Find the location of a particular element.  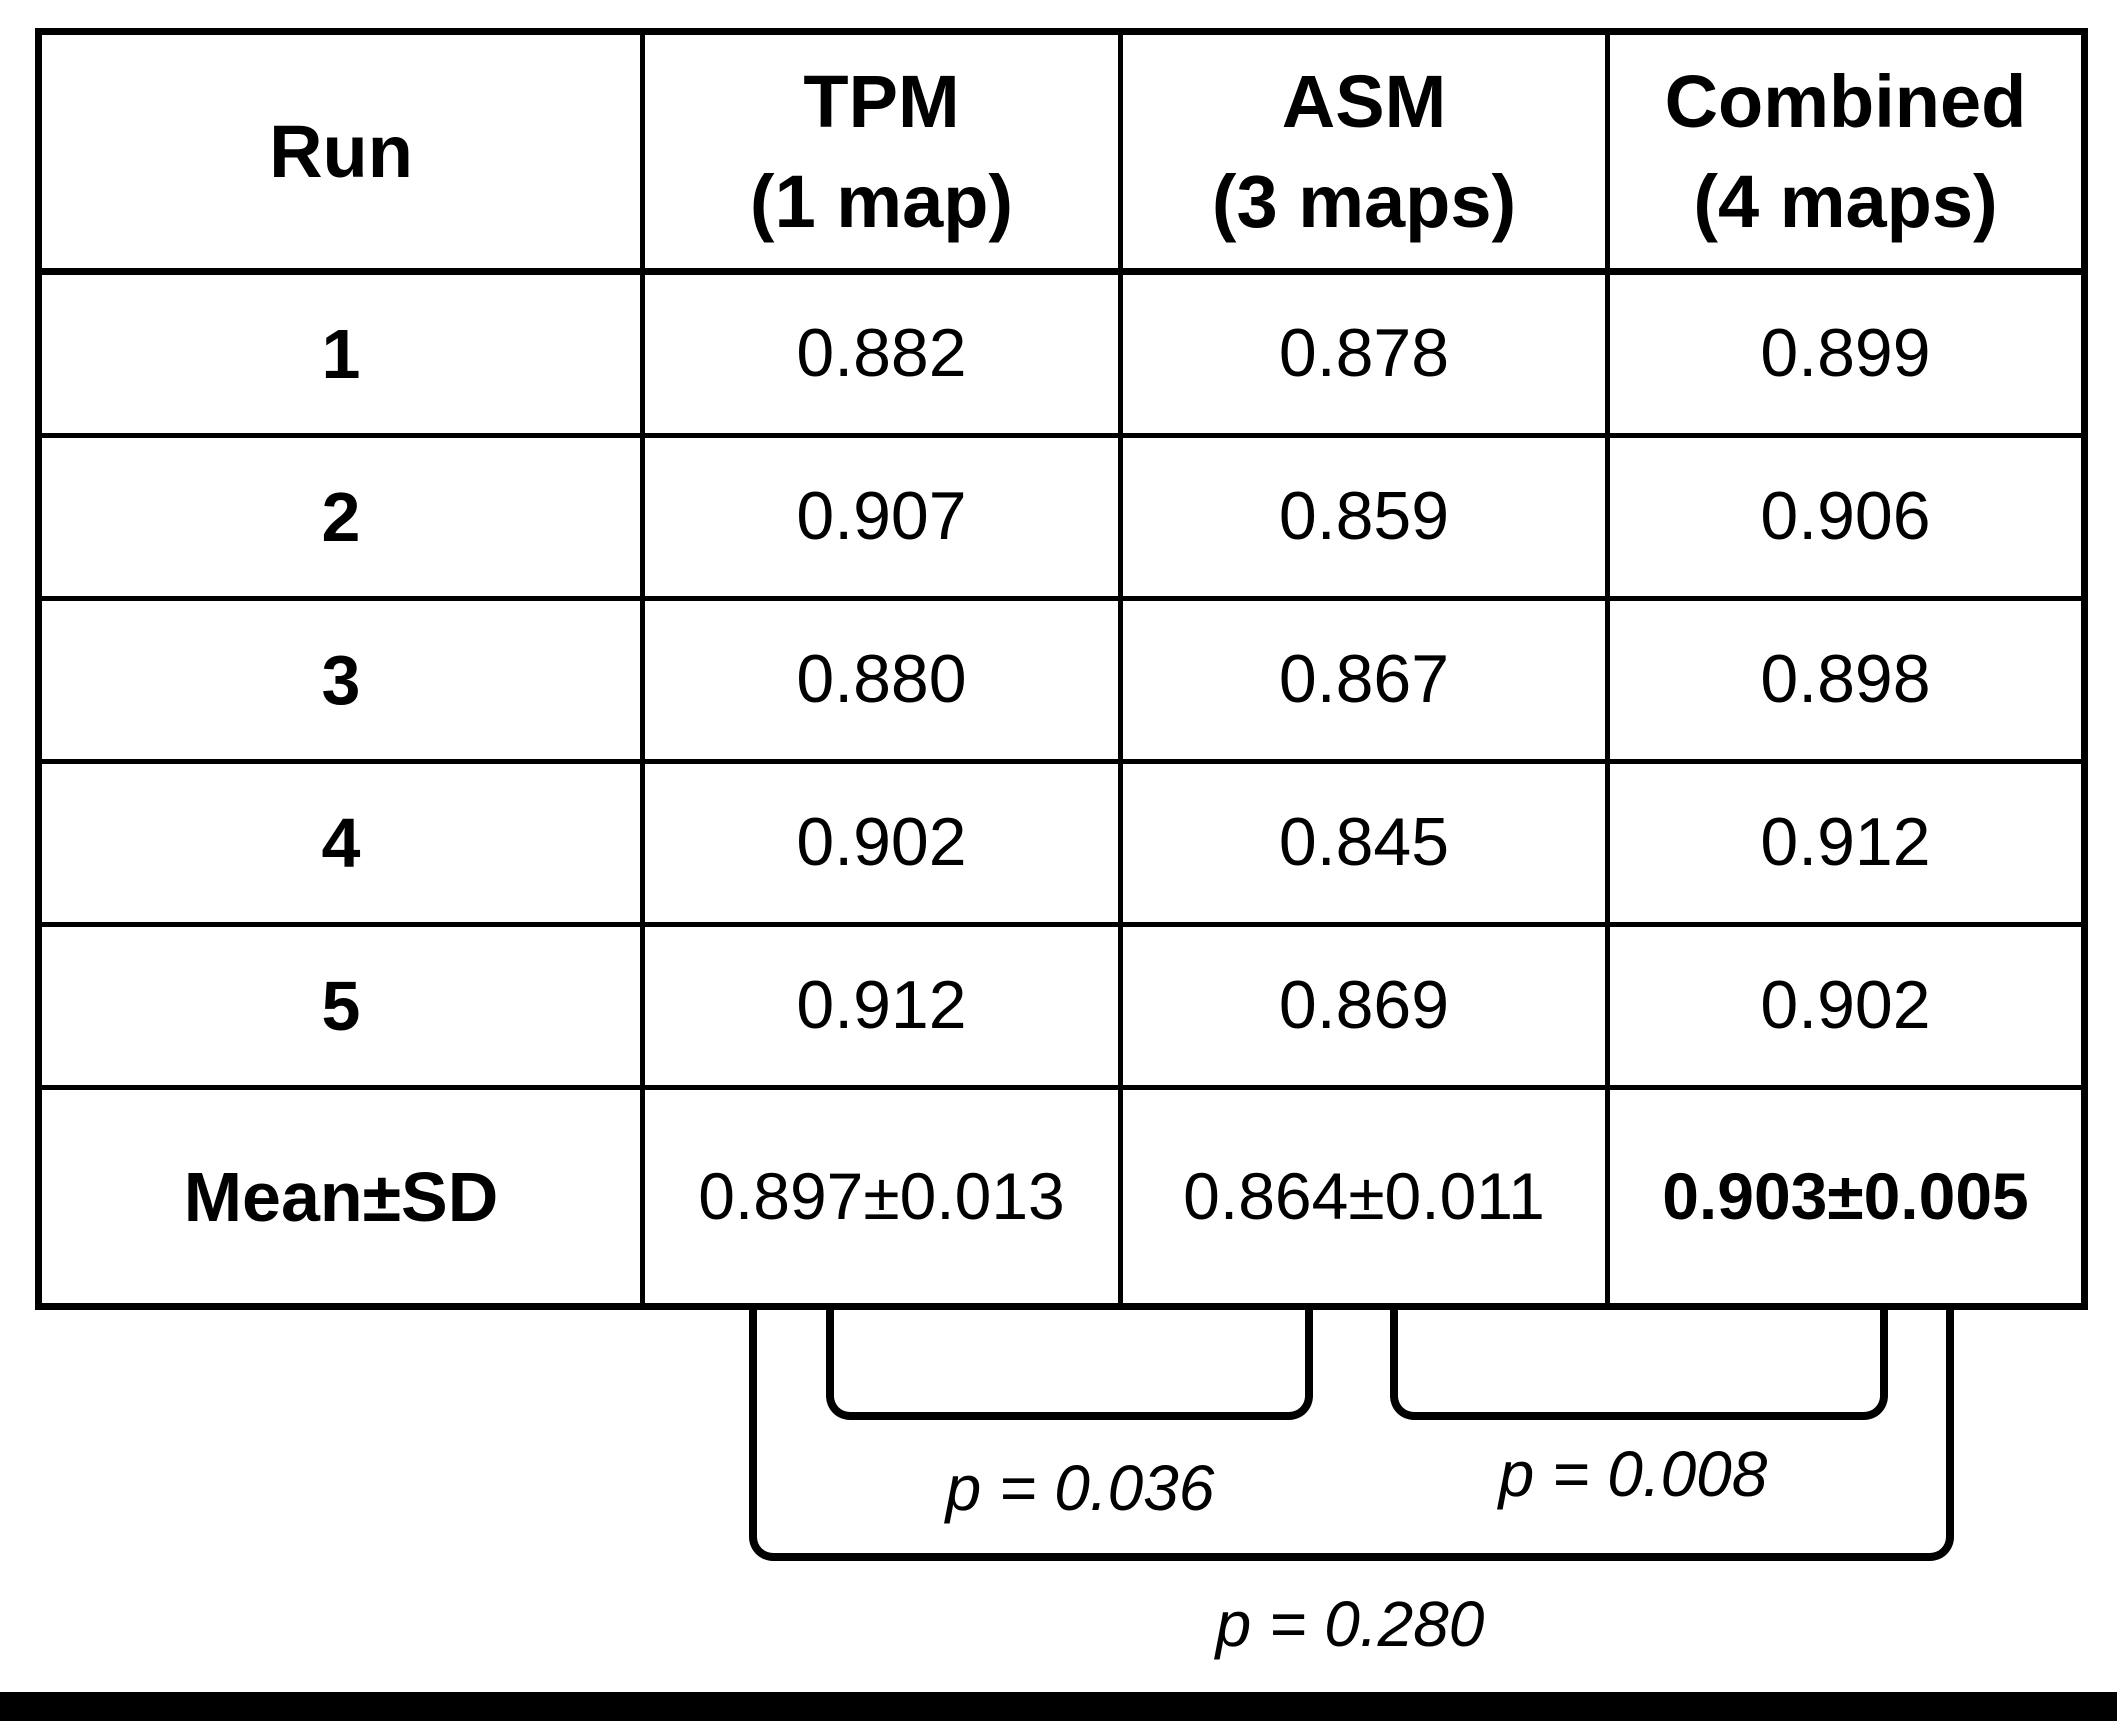

combined-value-cell: 0.898 is located at coordinates (1845, 682).